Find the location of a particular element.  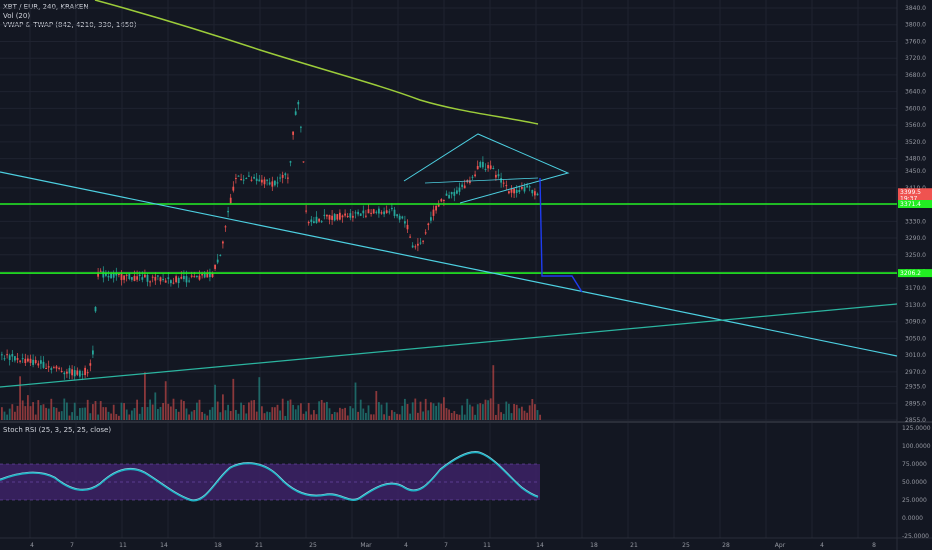

vwap-line is located at coordinates (316, 62).